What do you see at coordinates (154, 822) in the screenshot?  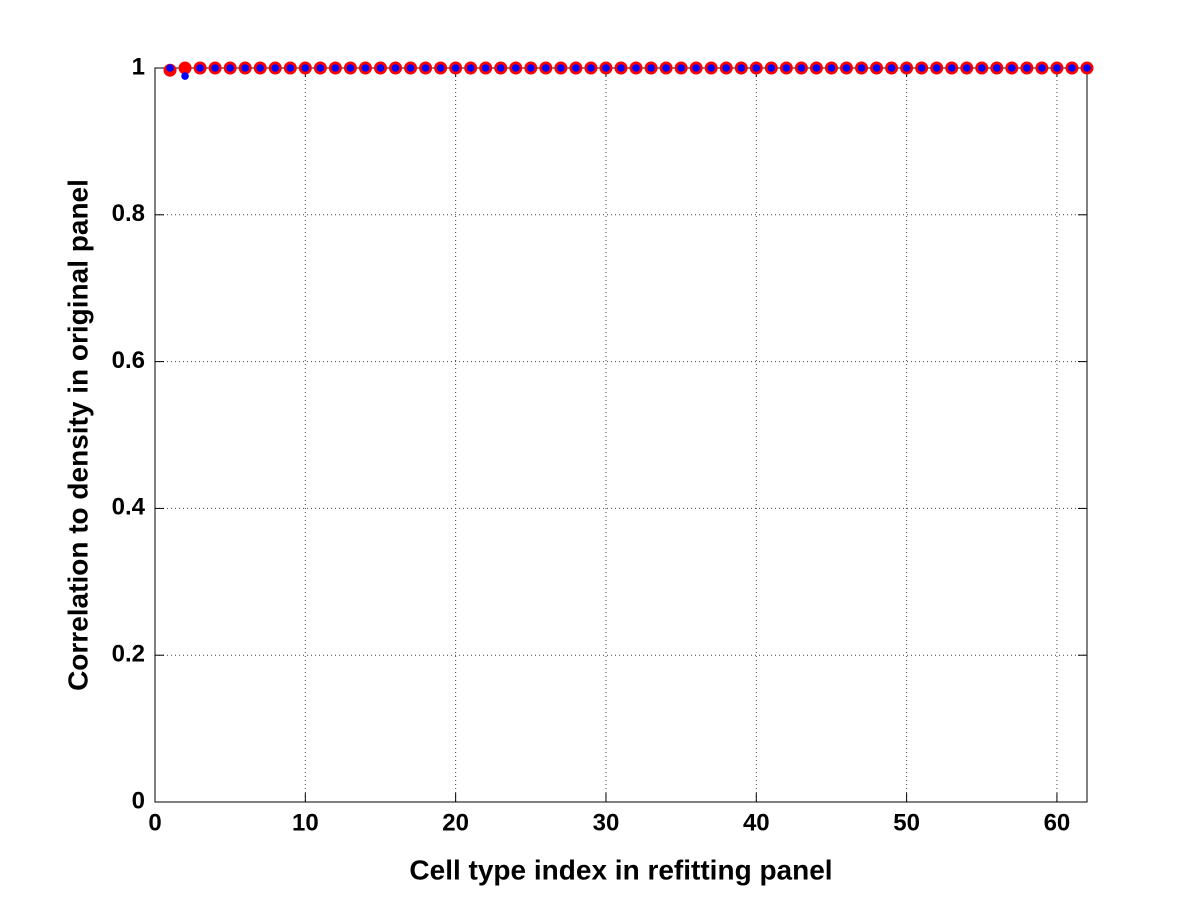 I see `x-tick-label: 0` at bounding box center [154, 822].